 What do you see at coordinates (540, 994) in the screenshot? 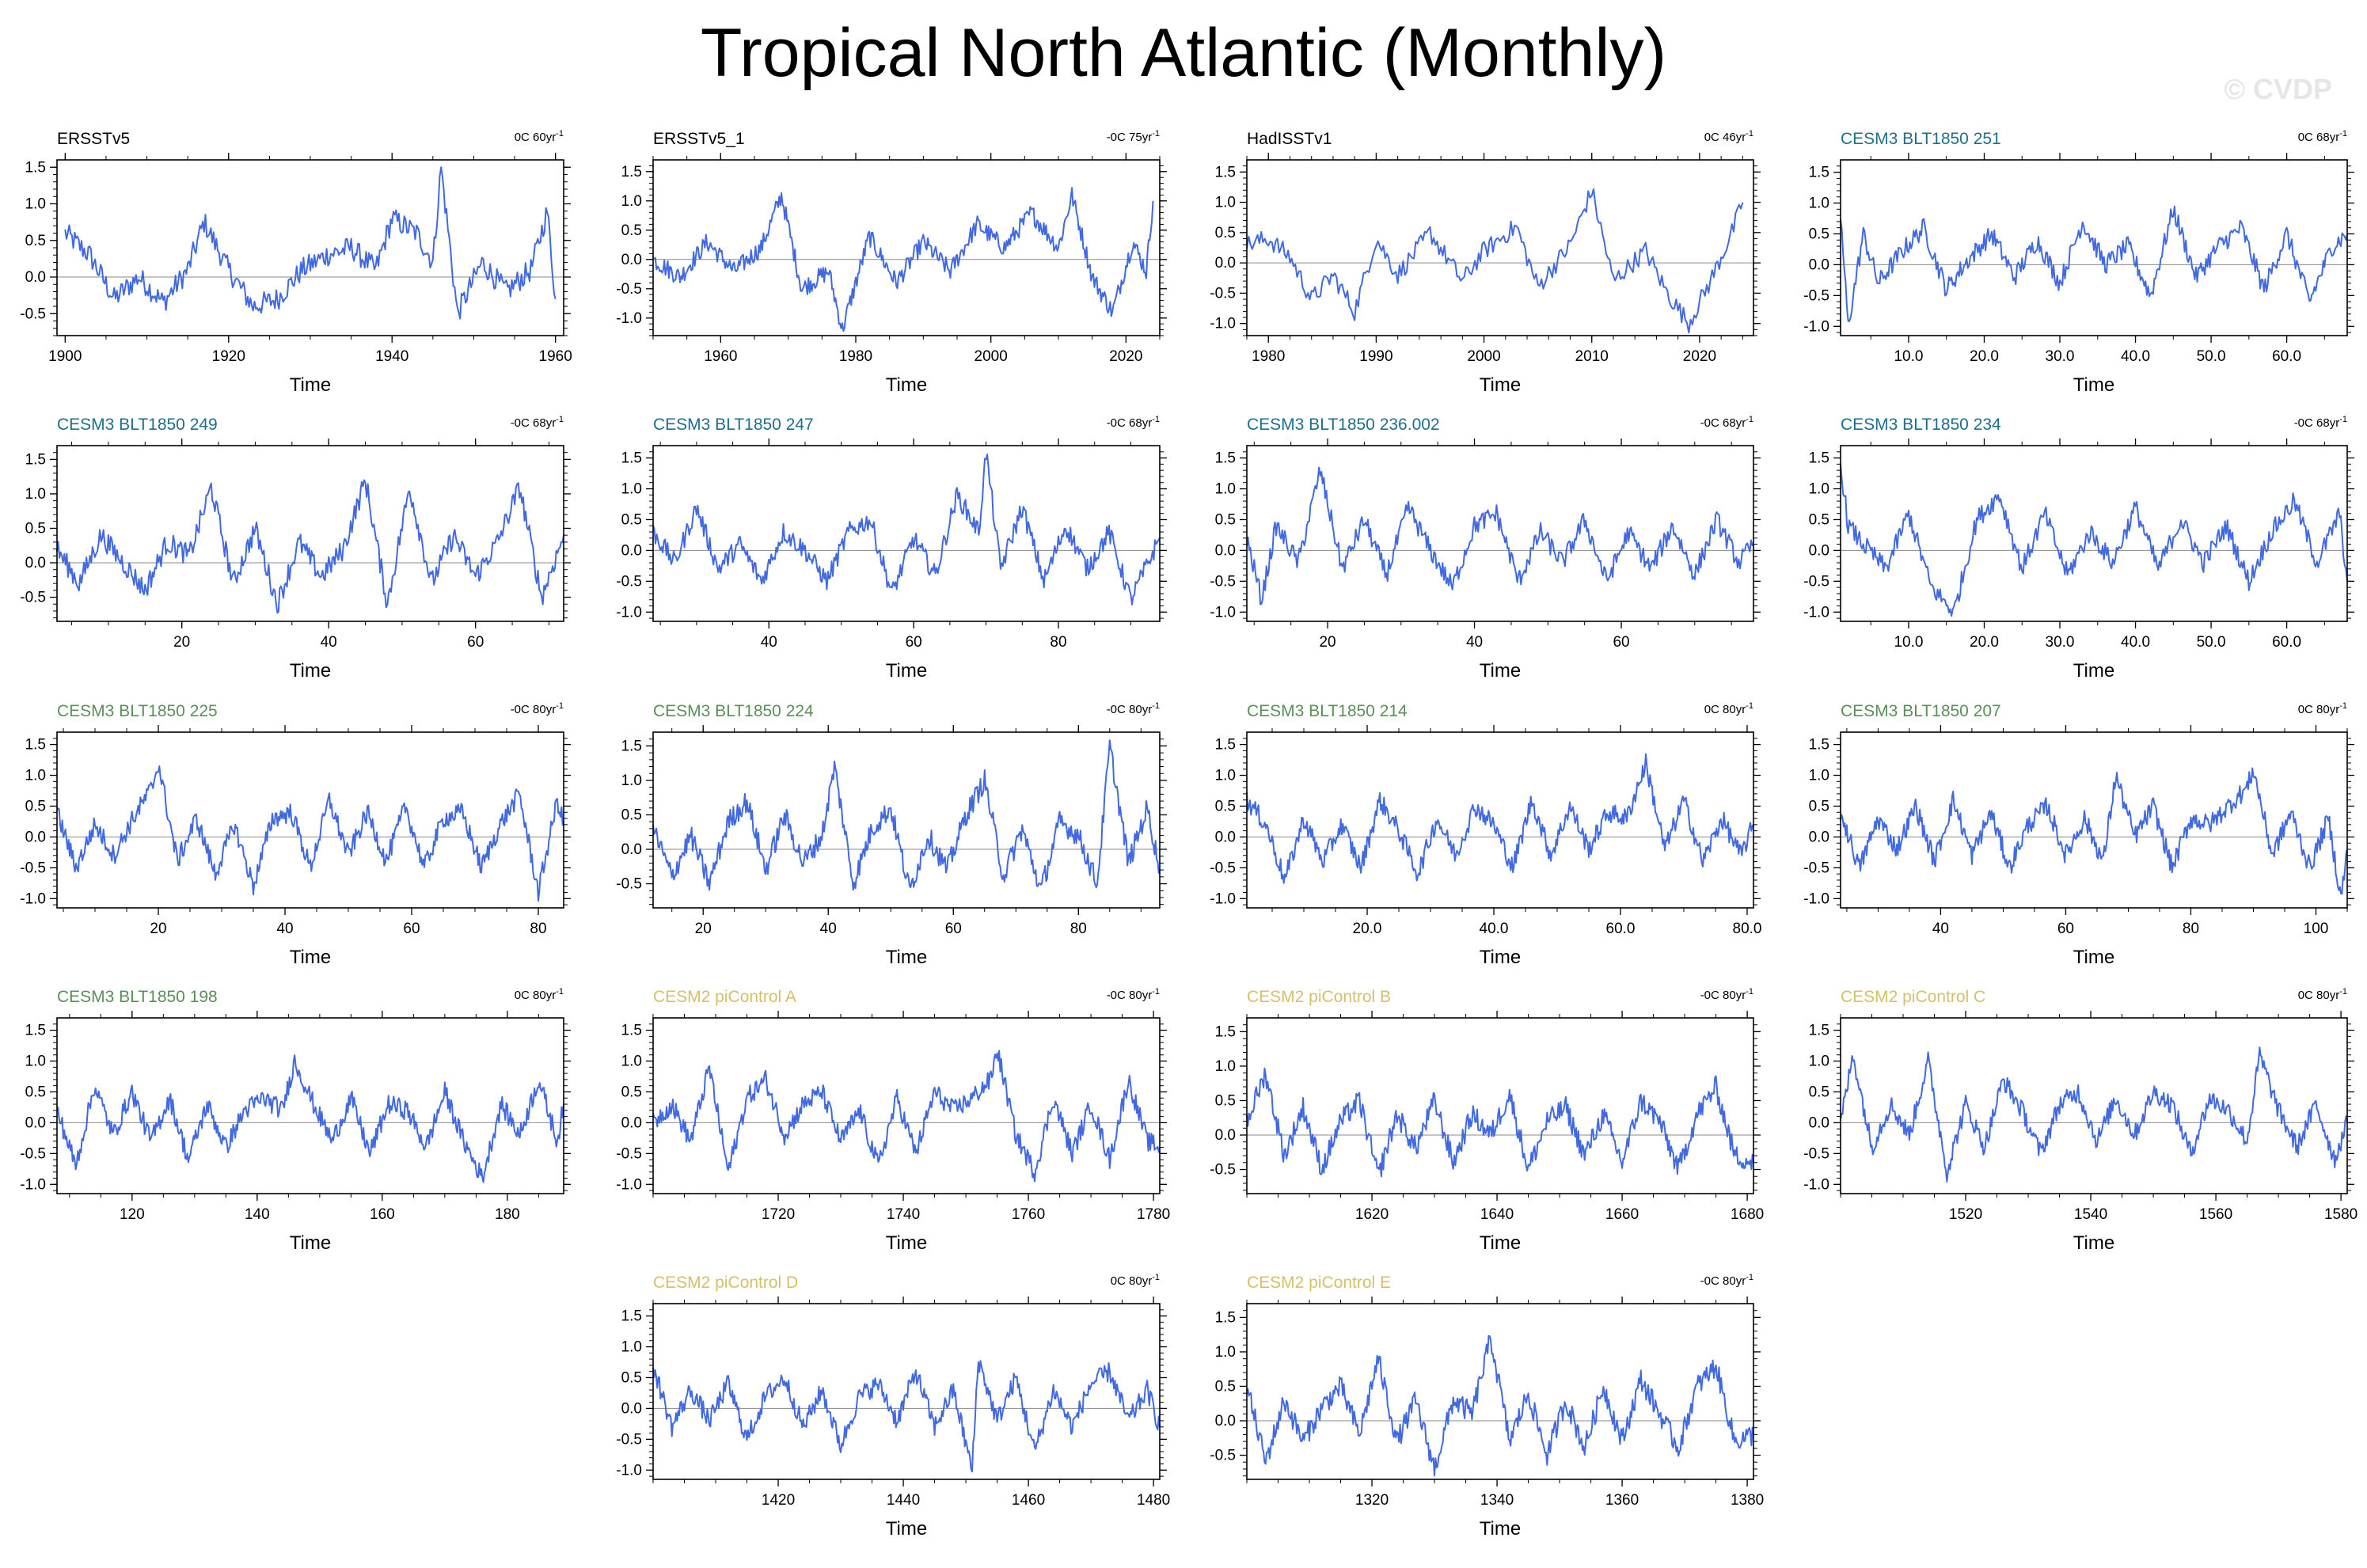
I see `trend-label: 0C 80yr-1` at bounding box center [540, 994].